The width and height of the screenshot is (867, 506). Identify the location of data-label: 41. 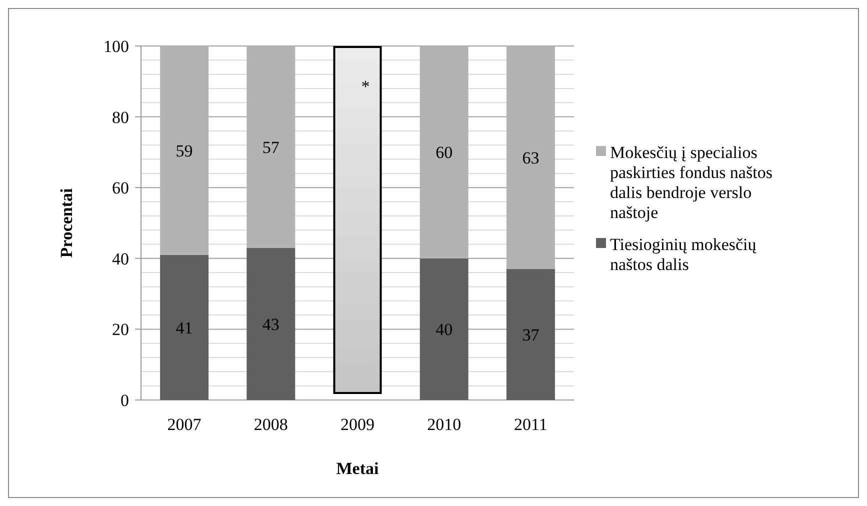
(184, 328).